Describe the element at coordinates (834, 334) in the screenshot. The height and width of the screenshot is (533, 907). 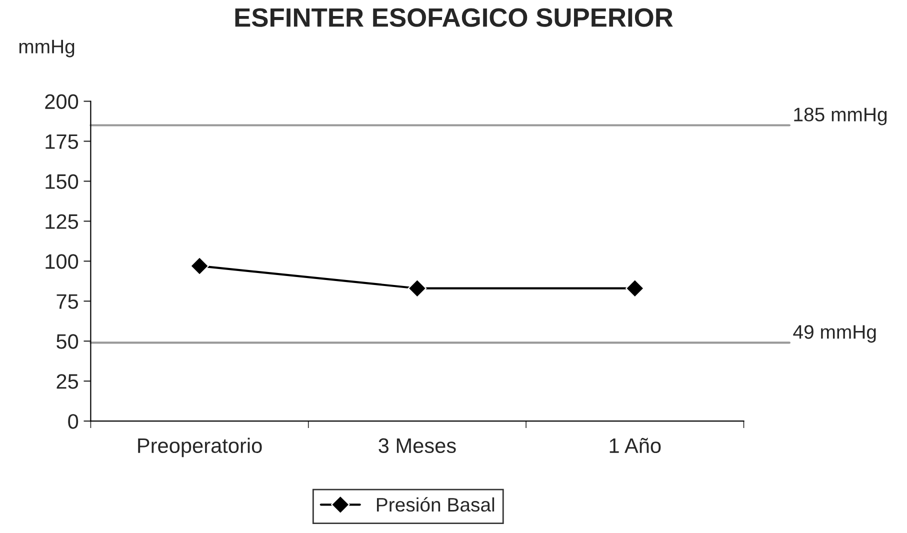
I see `ref-line-label: 49 mmHg` at that location.